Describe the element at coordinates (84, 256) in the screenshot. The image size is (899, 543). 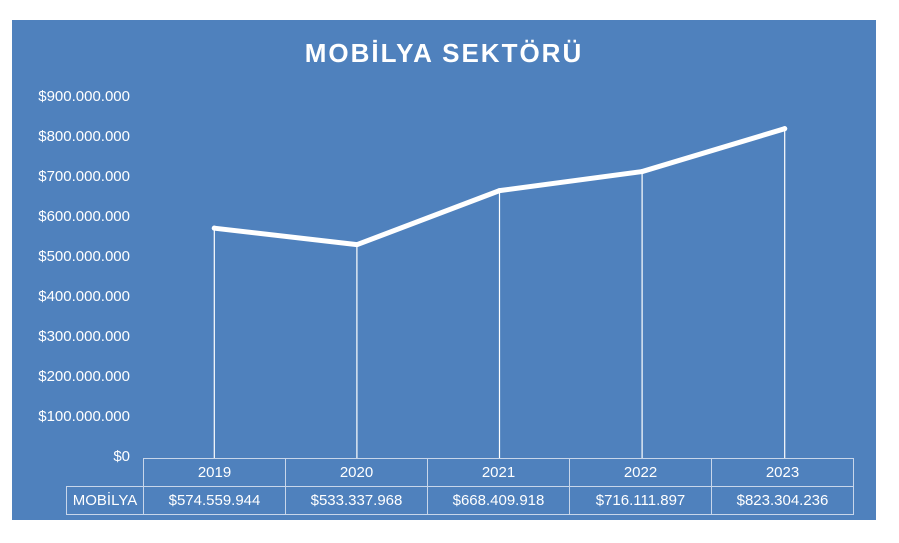
I see `y-tick-label: $500.000.000` at that location.